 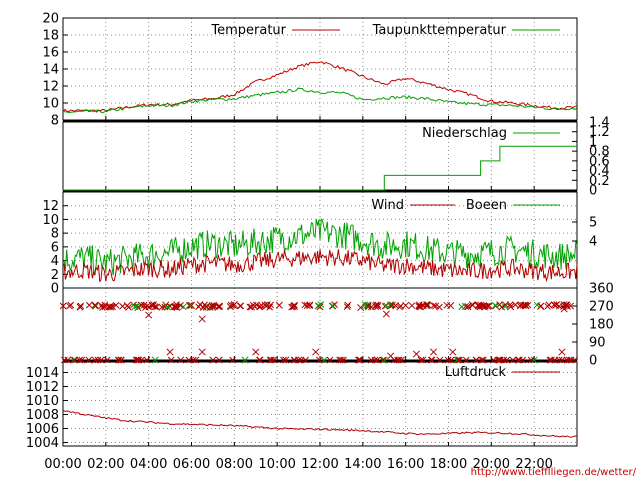 What do you see at coordinates (362, 464) in the screenshot?
I see `x-tick-label: 14:00` at bounding box center [362, 464].